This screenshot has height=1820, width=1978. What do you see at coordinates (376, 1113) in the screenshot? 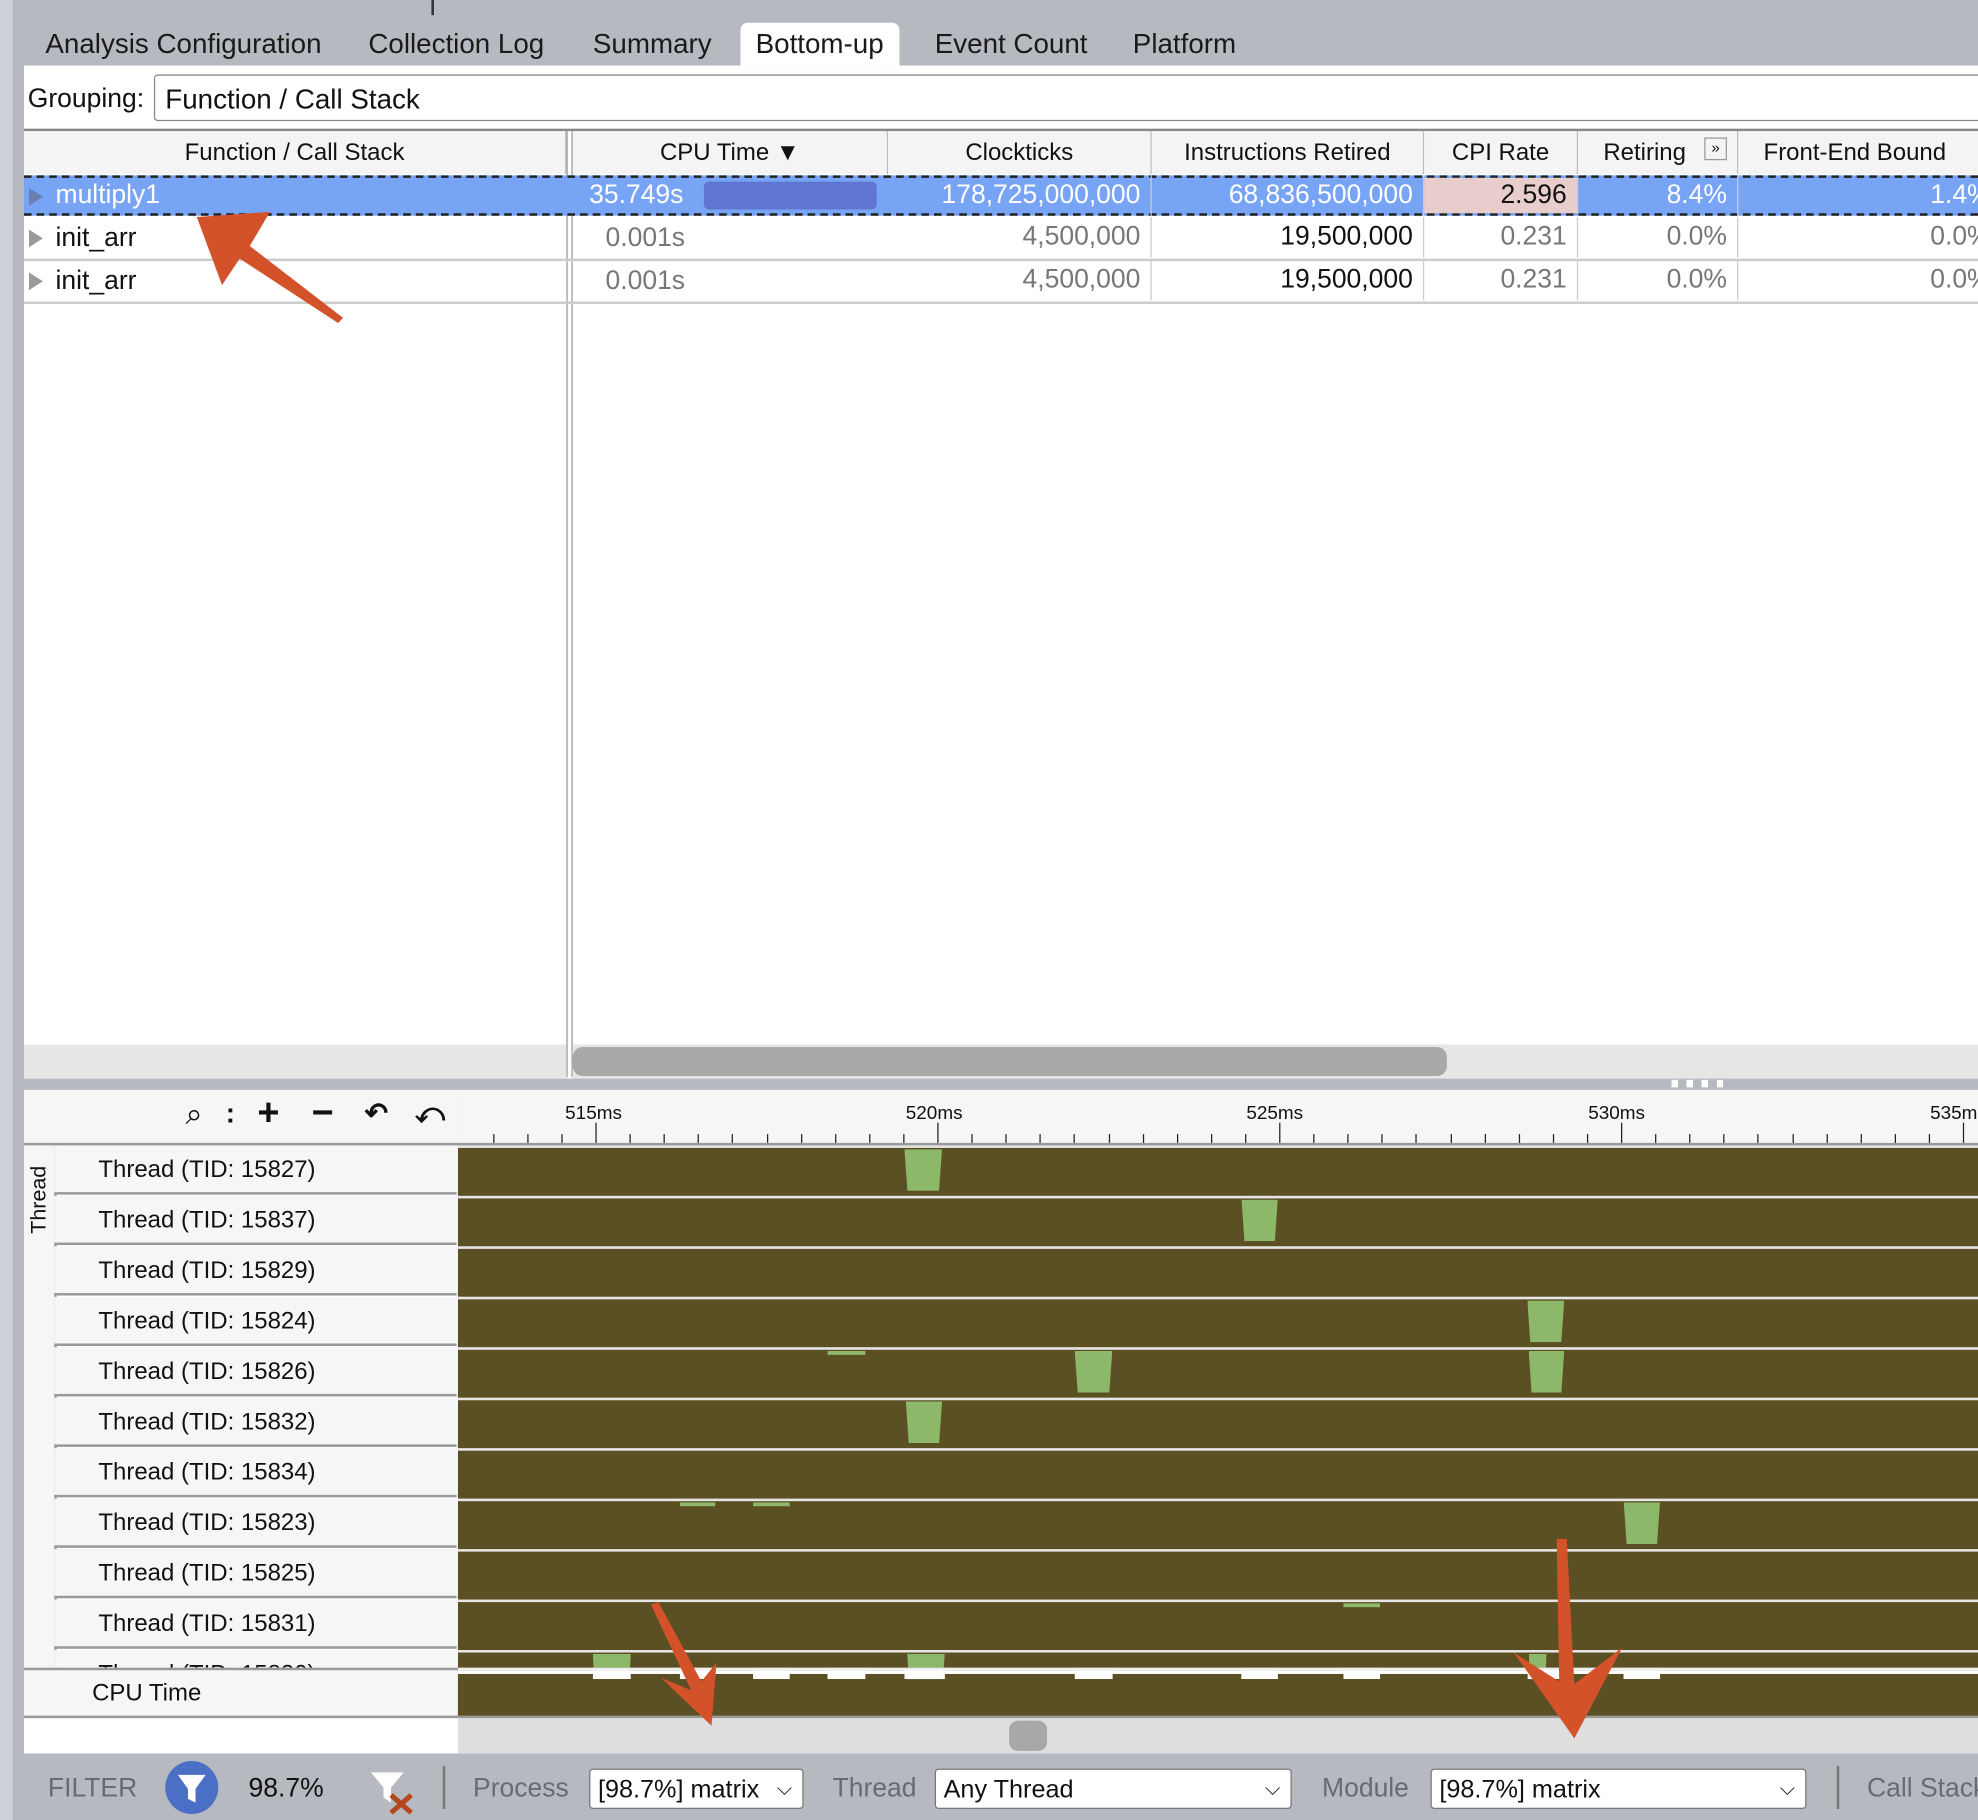
I see `undo-zoom-icon: ↶` at bounding box center [376, 1113].